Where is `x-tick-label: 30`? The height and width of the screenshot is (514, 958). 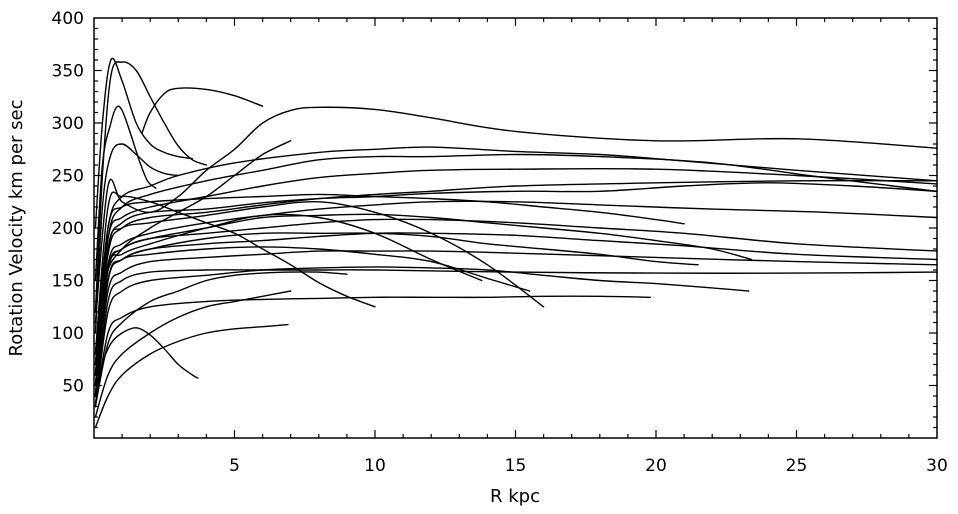
x-tick-label: 30 is located at coordinates (937, 466).